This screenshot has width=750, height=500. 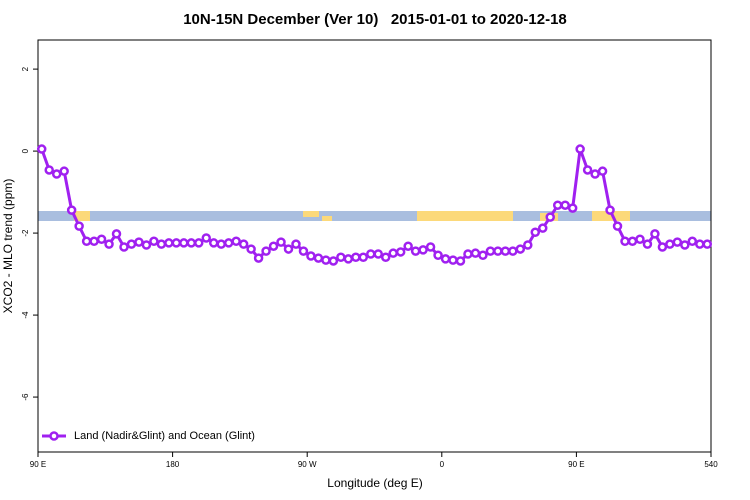 I want to click on y-tick-label: 0, so click(x=25, y=150).